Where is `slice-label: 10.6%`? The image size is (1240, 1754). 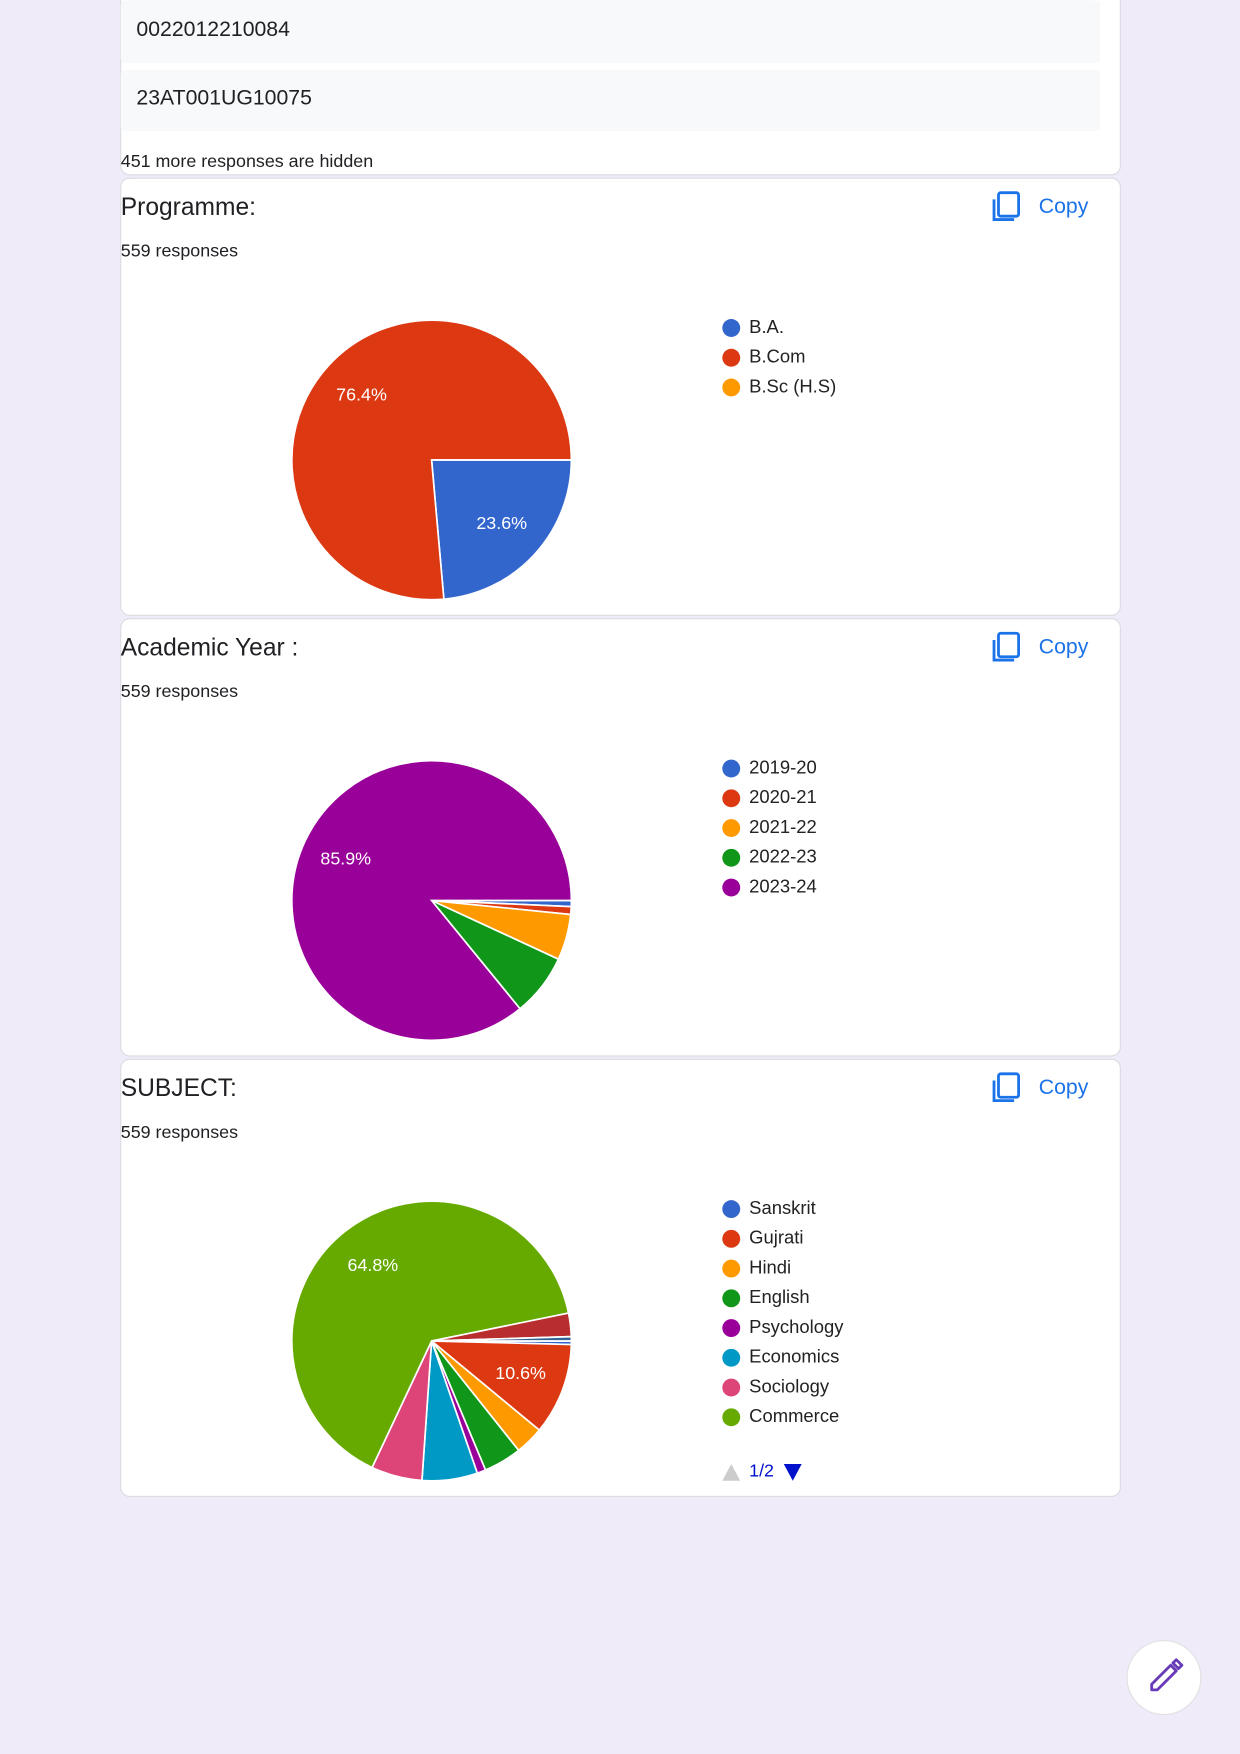 slice-label: 10.6% is located at coordinates (520, 1373).